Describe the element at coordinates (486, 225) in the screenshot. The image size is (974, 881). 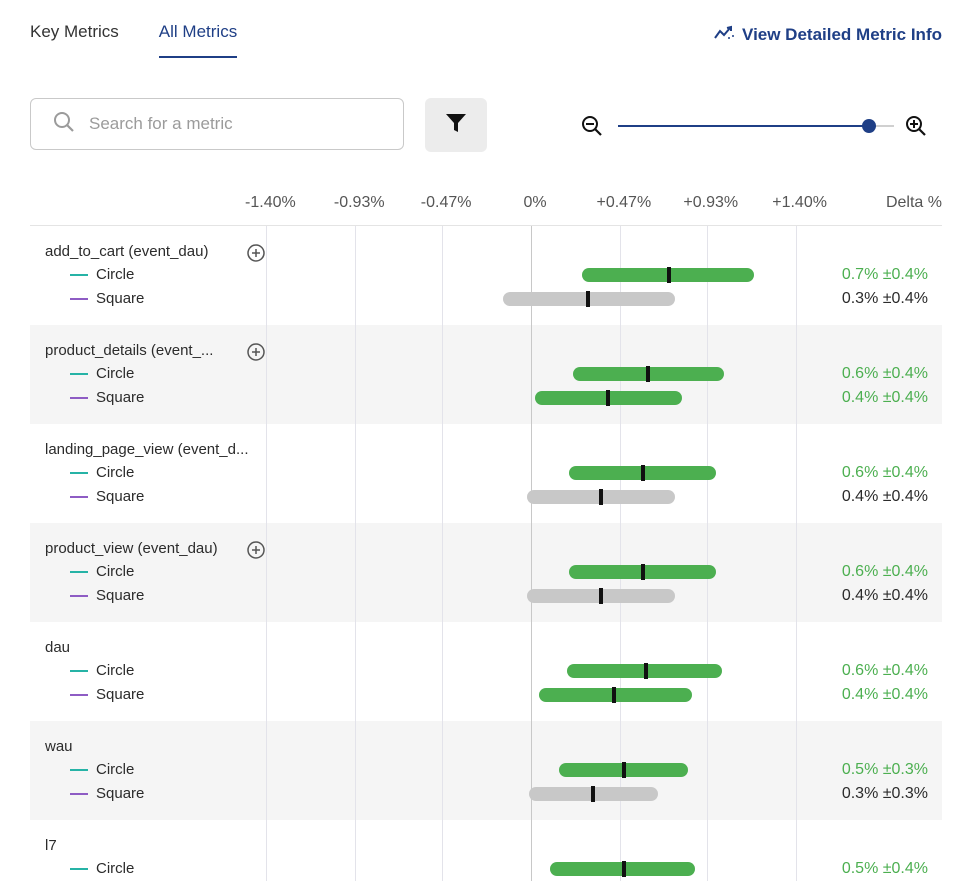
I see `header-divider` at that location.